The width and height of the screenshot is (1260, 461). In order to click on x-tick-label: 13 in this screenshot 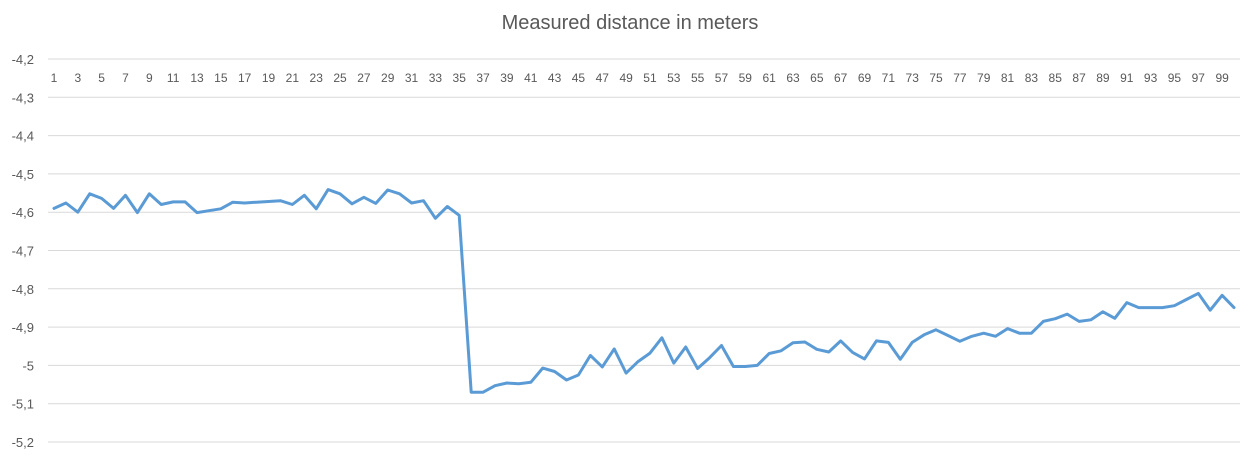, I will do `click(197, 78)`.